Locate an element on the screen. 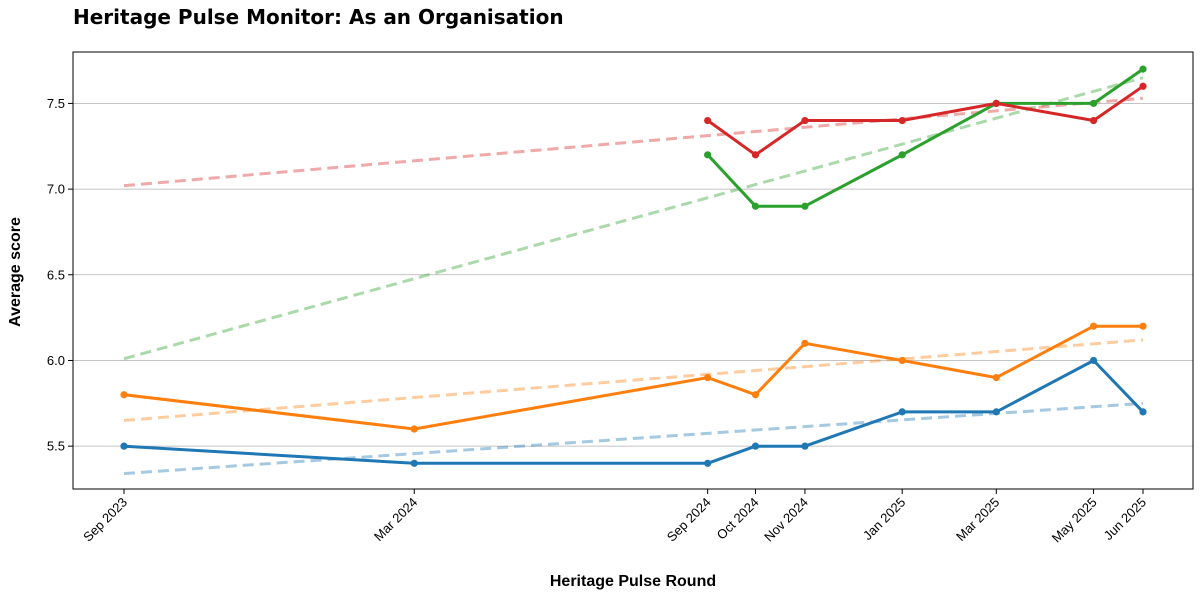 This screenshot has width=1200, height=597. y-tick-label: 7.0 is located at coordinates (56, 189).